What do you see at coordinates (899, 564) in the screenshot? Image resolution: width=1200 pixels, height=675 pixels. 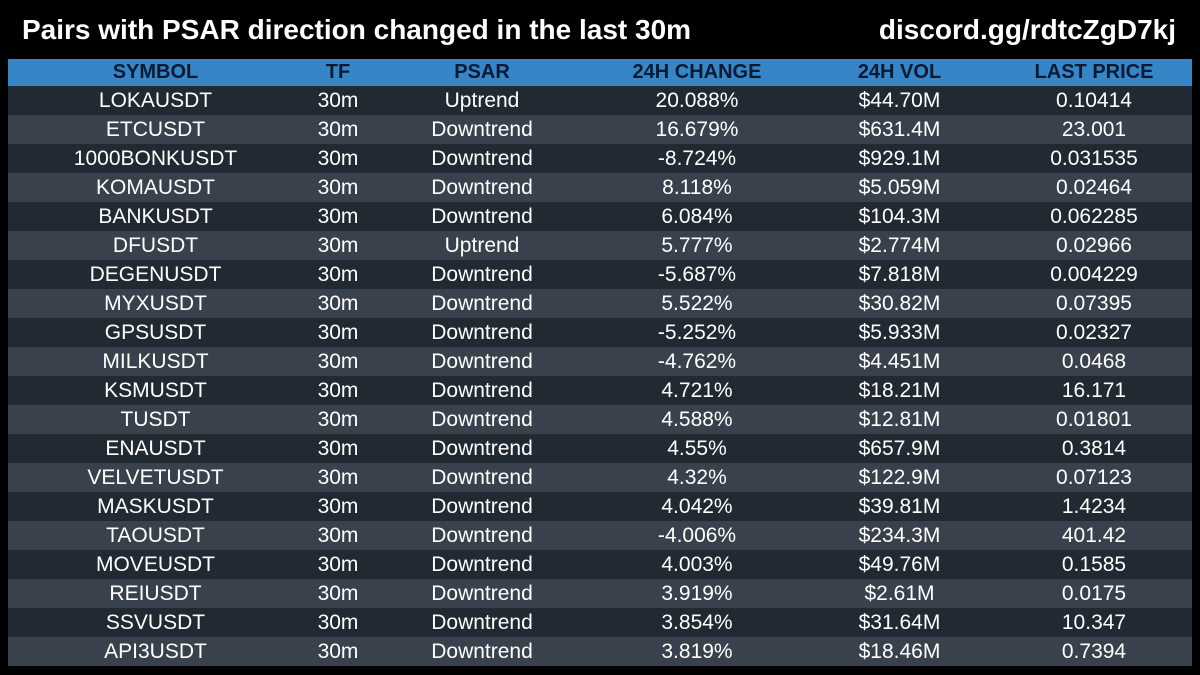 I see `cell-volume: $49.76M` at bounding box center [899, 564].